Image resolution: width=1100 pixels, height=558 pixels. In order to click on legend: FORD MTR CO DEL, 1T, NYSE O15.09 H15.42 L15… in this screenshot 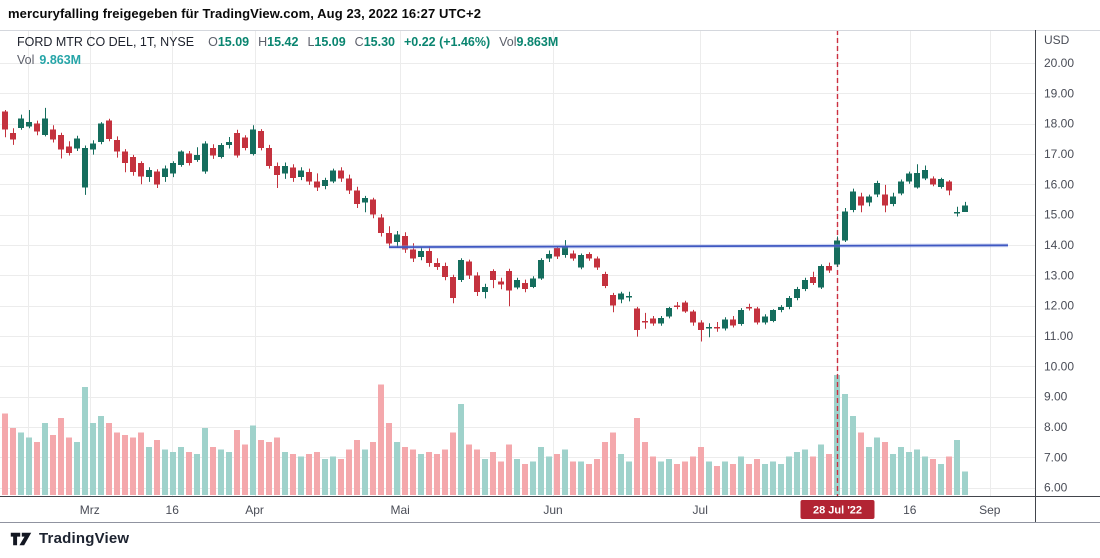, I will do `click(292, 51)`.